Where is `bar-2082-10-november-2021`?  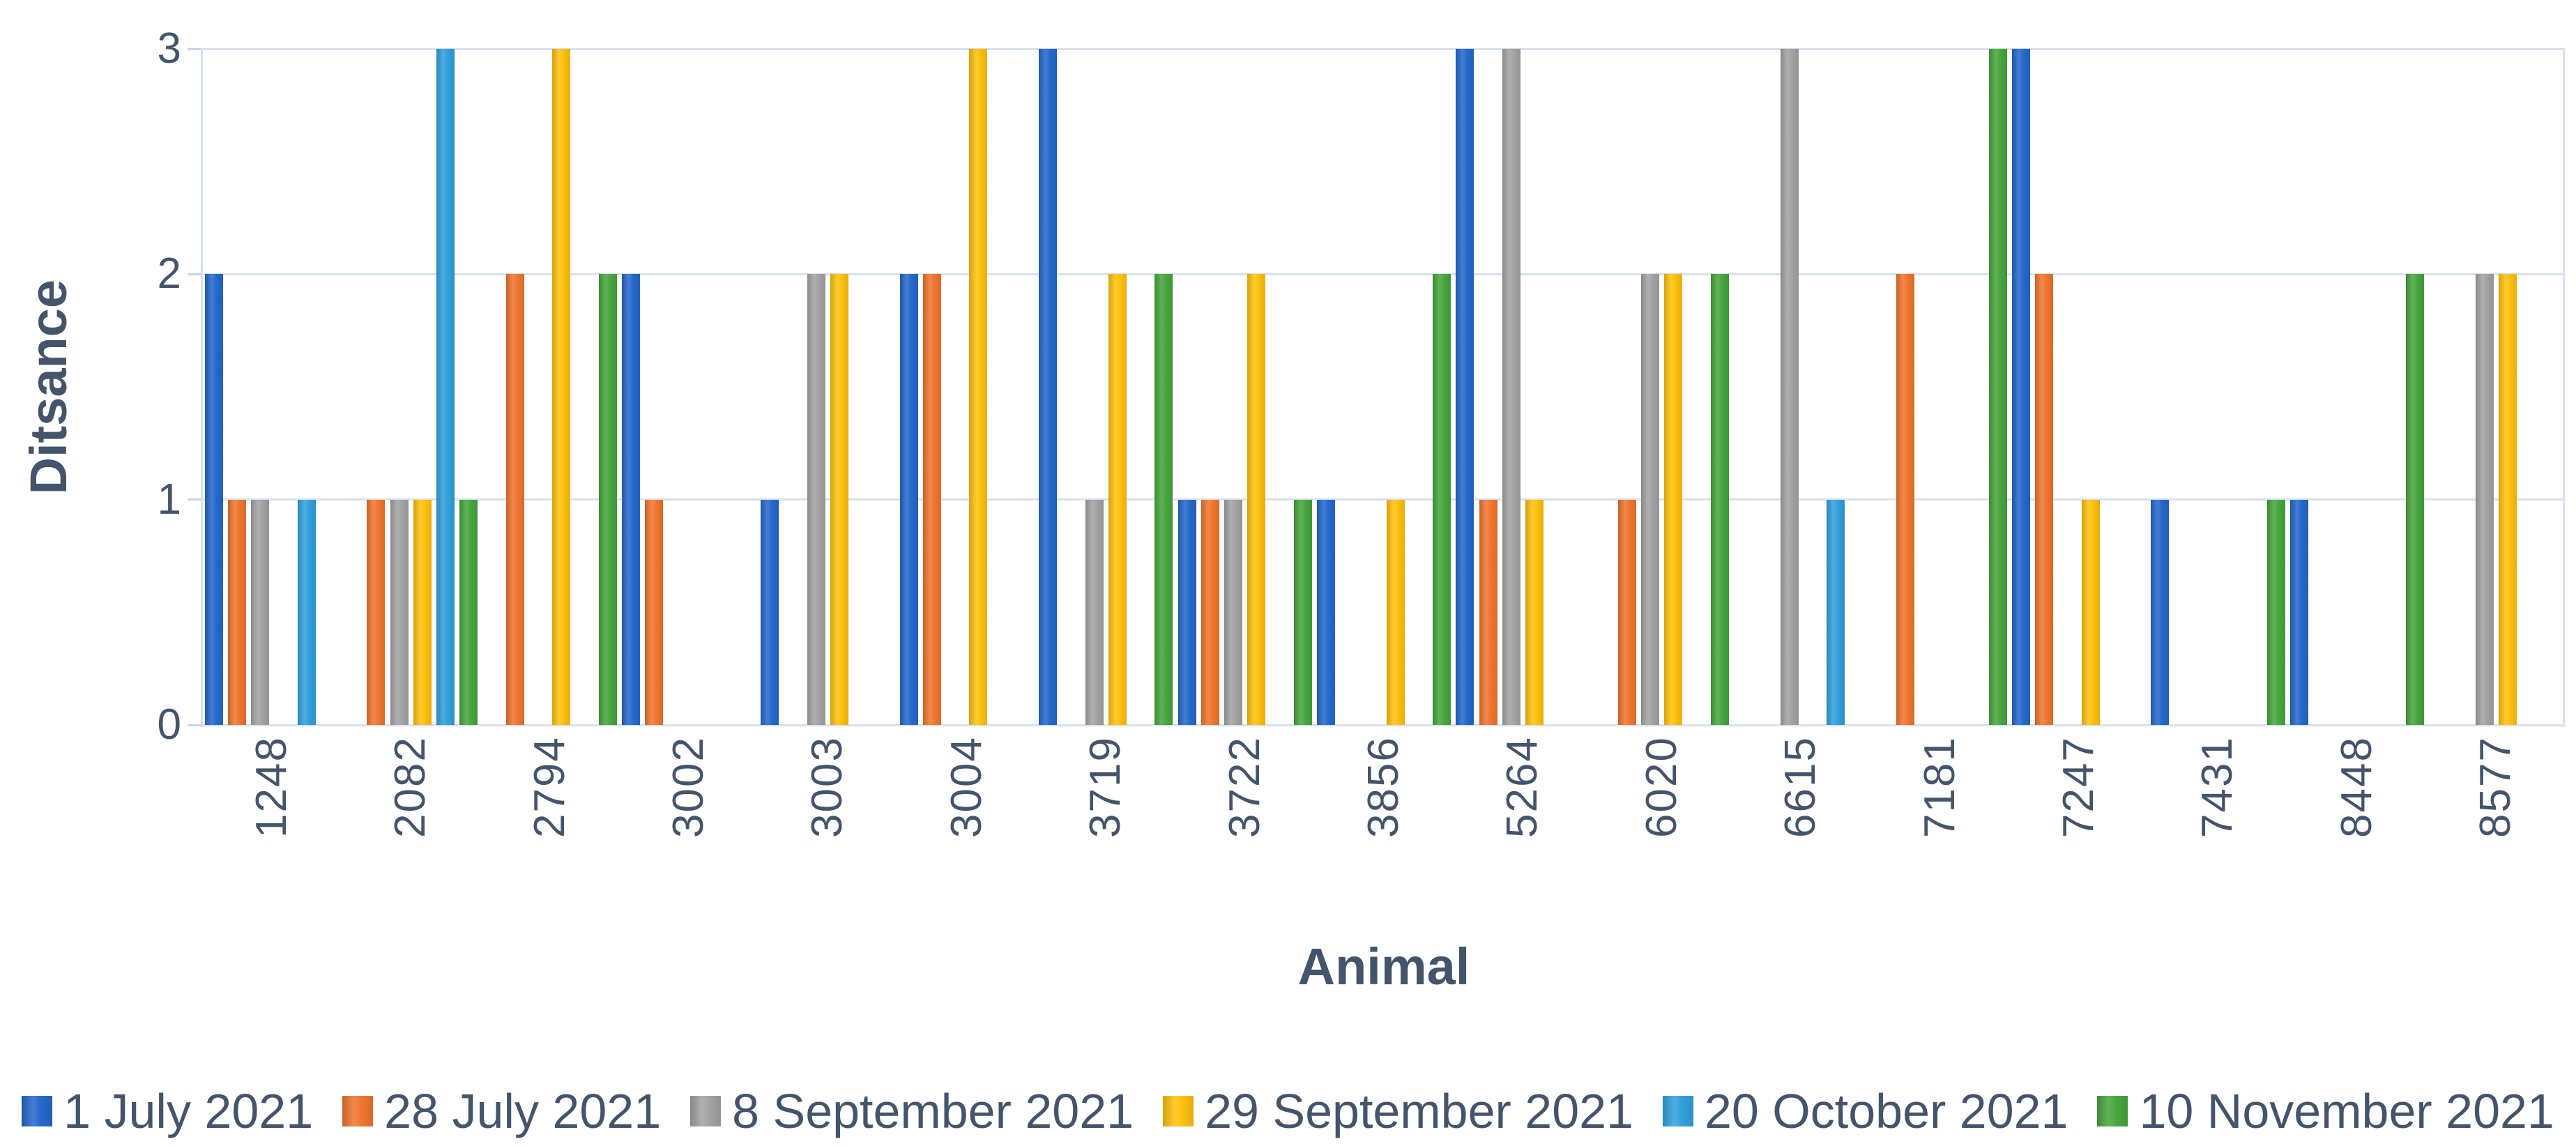
bar-2082-10-november-2021 is located at coordinates (468, 612).